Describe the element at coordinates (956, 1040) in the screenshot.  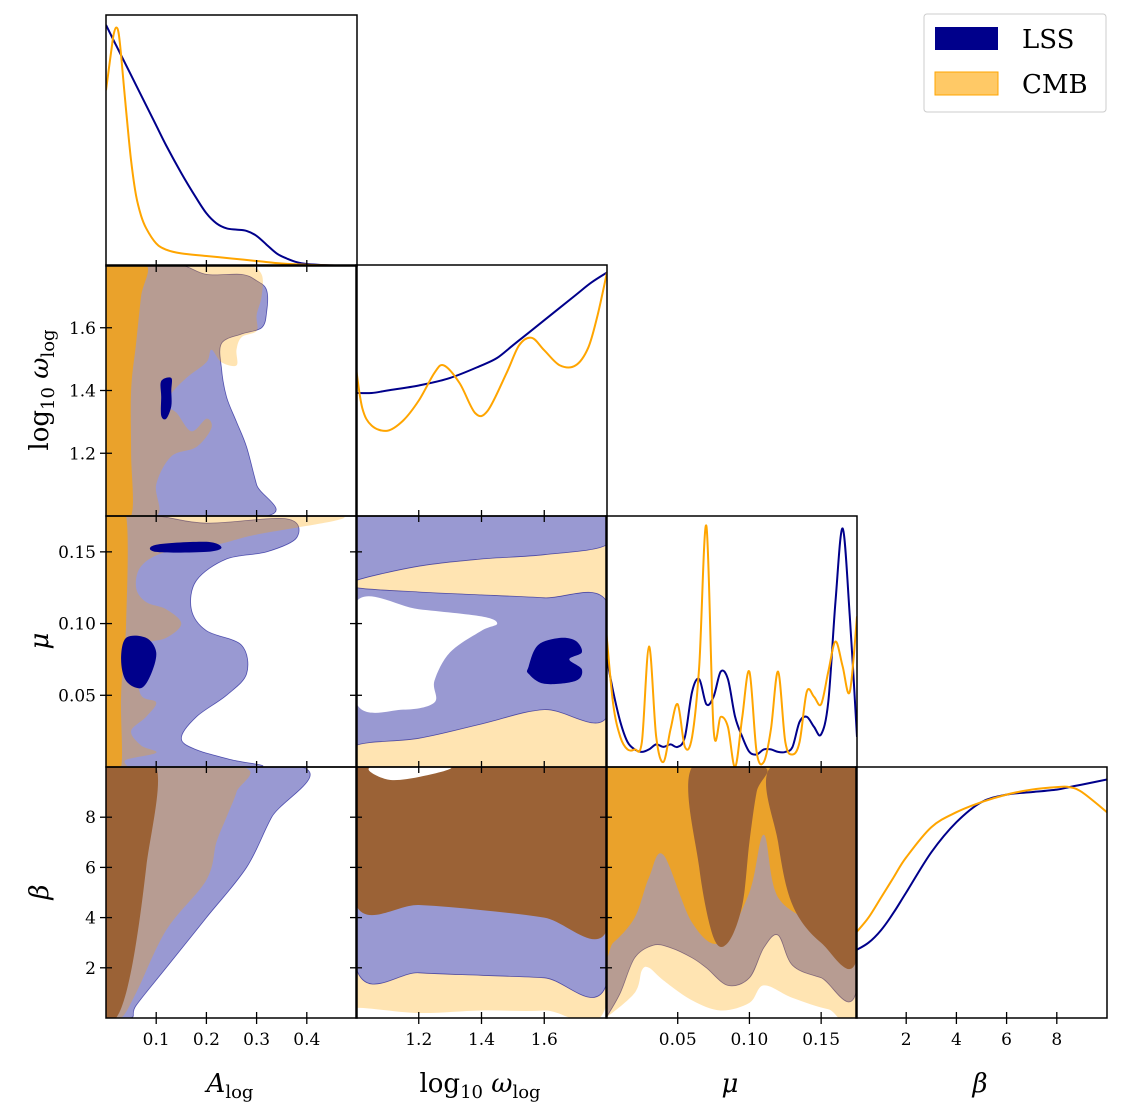
I see `x-tick-label: 4` at that location.